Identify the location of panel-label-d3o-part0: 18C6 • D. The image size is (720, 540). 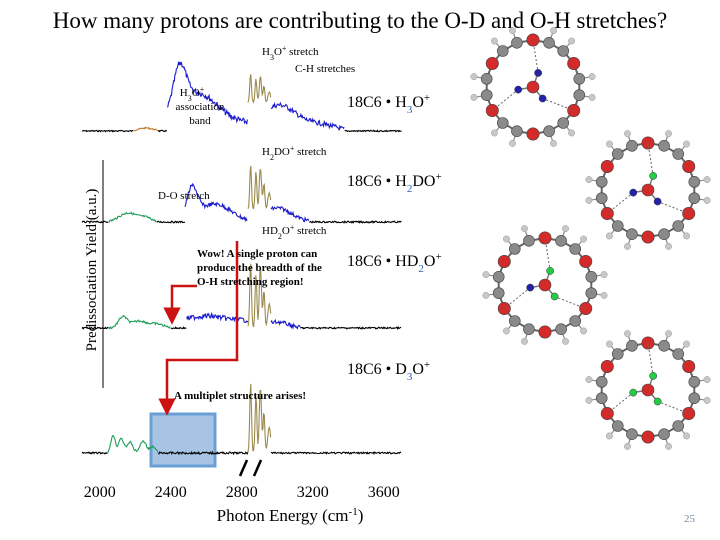
(377, 369).